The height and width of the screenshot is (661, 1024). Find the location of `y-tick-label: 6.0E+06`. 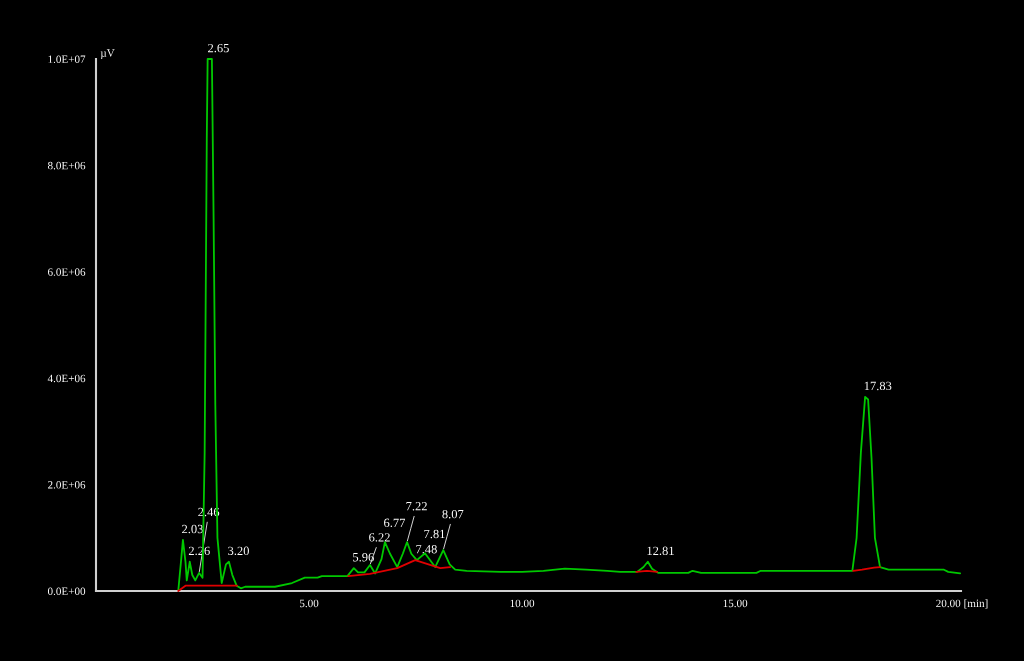

y-tick-label: 6.0E+06 is located at coordinates (67, 272).